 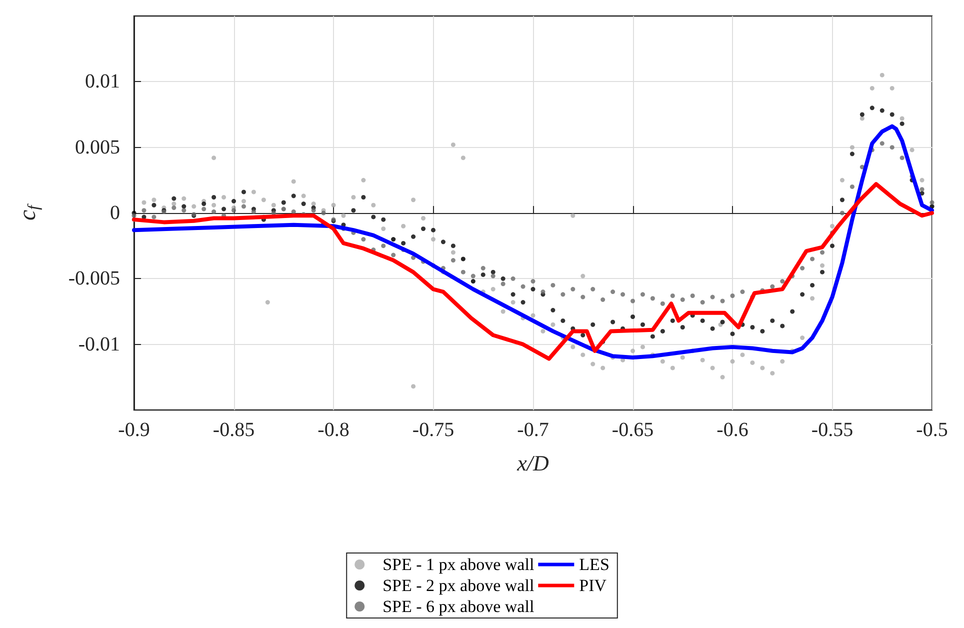 I want to click on y-axis-title: cf, so click(x=28, y=211).